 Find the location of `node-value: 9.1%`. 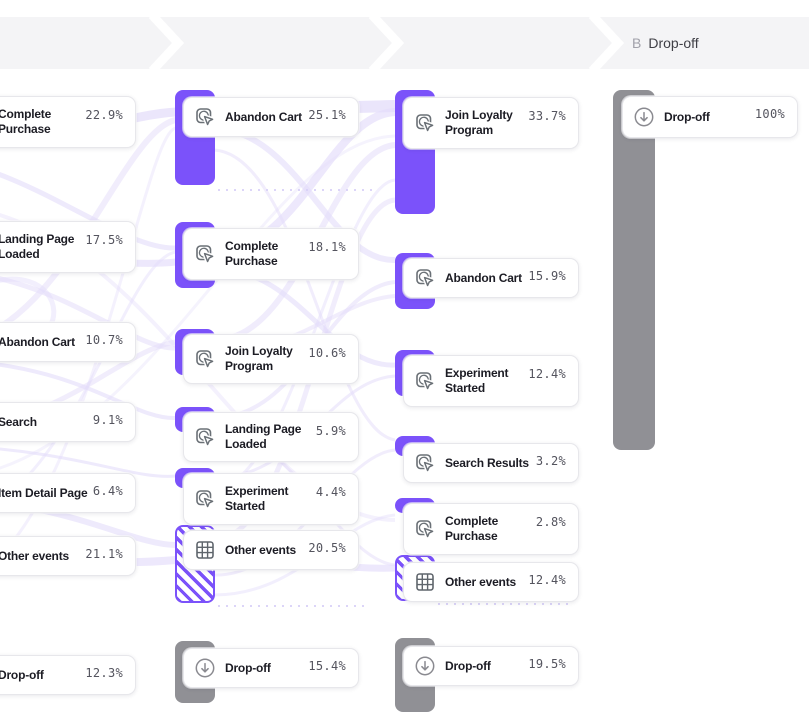

node-value: 9.1% is located at coordinates (107, 420).